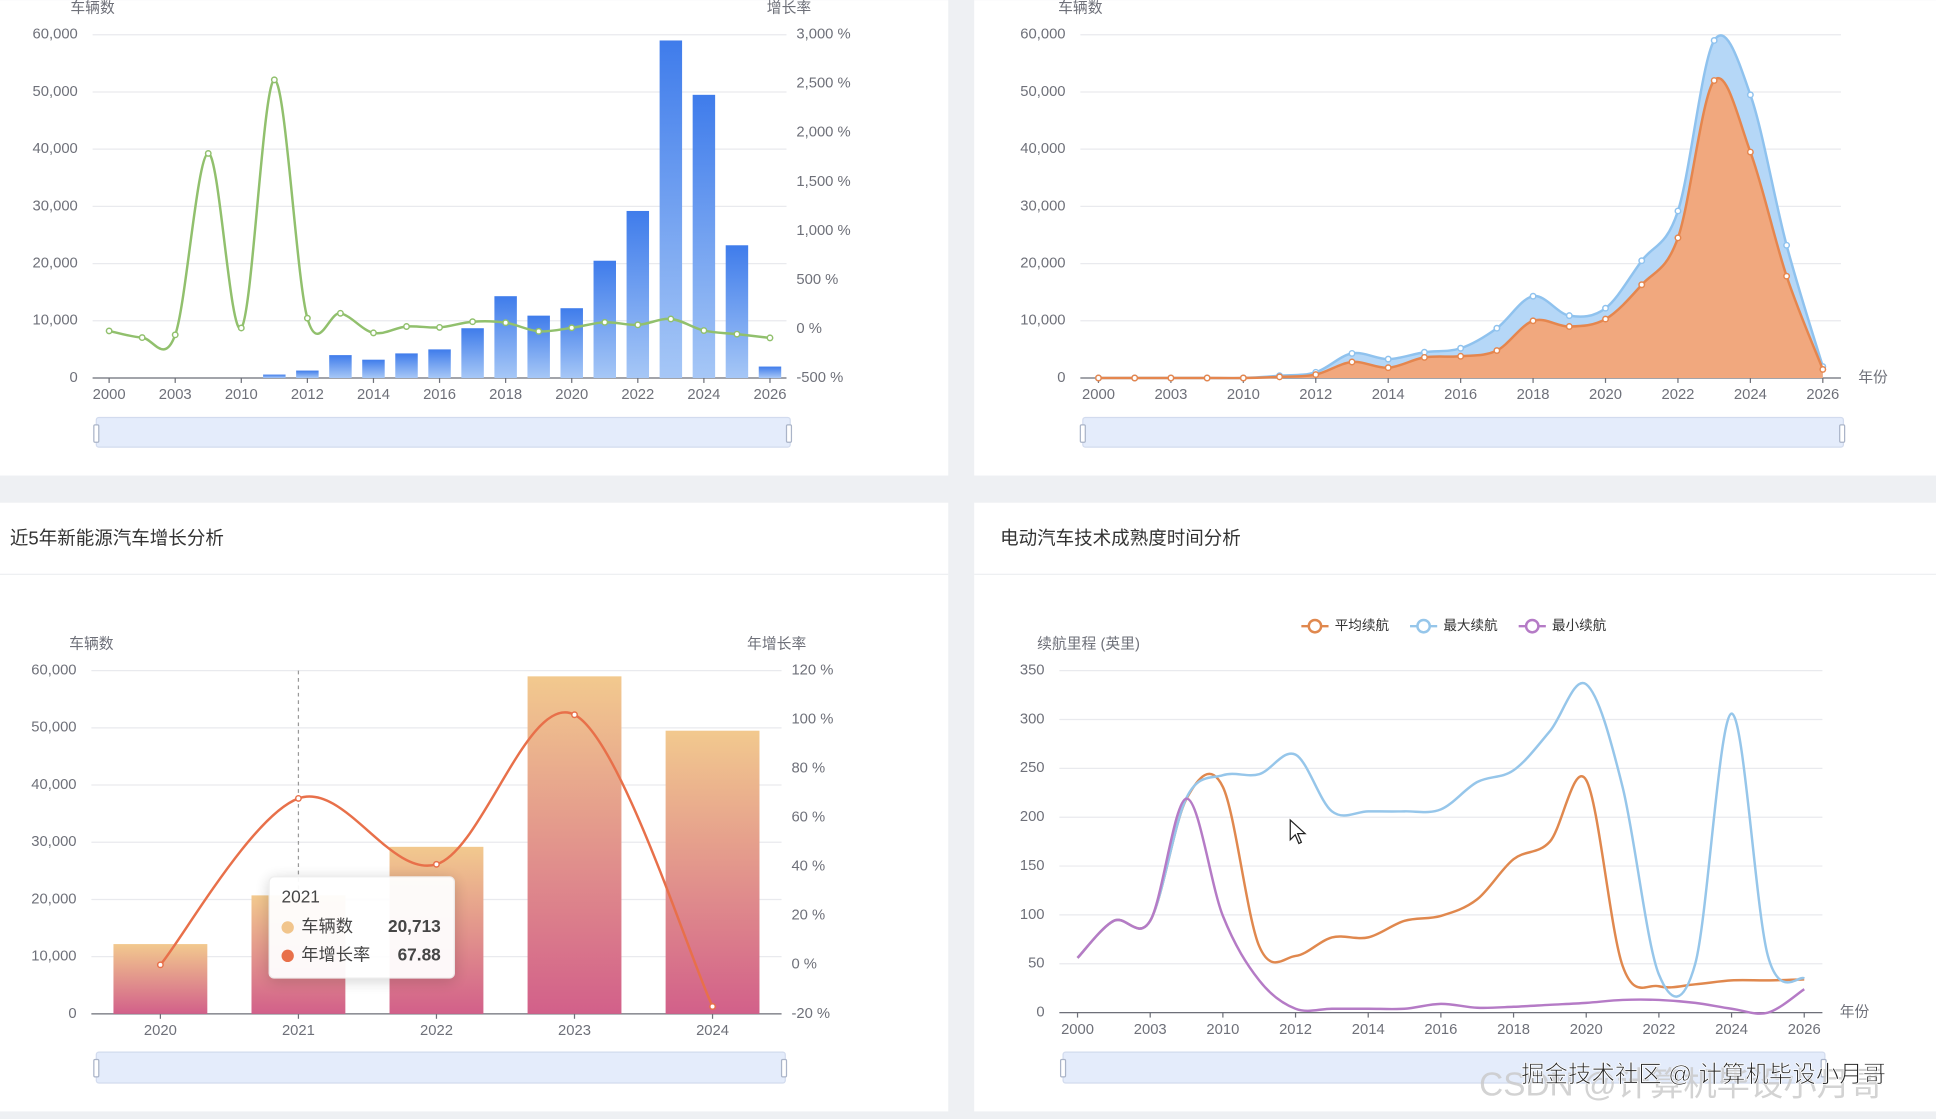 The width and height of the screenshot is (1936, 1119). I want to click on mouse-cursor, so click(1298, 831).